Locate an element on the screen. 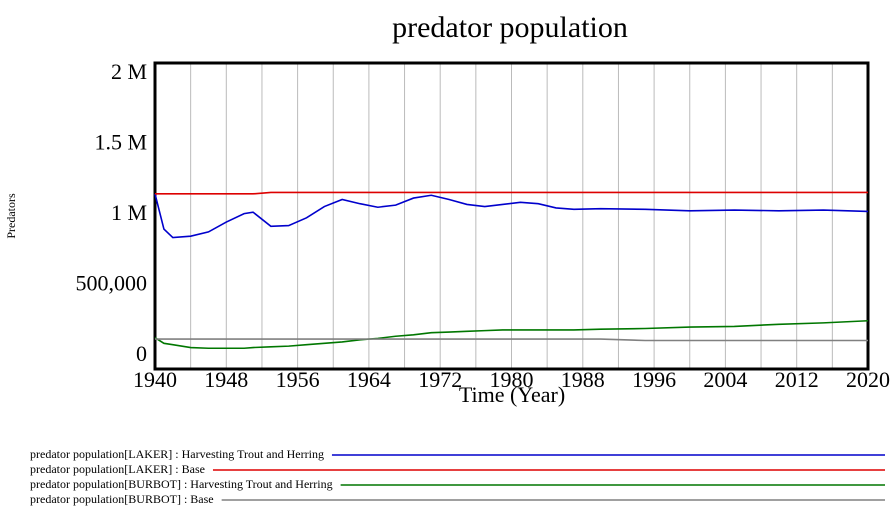  x-tick-label: 2020 is located at coordinates (868, 379).